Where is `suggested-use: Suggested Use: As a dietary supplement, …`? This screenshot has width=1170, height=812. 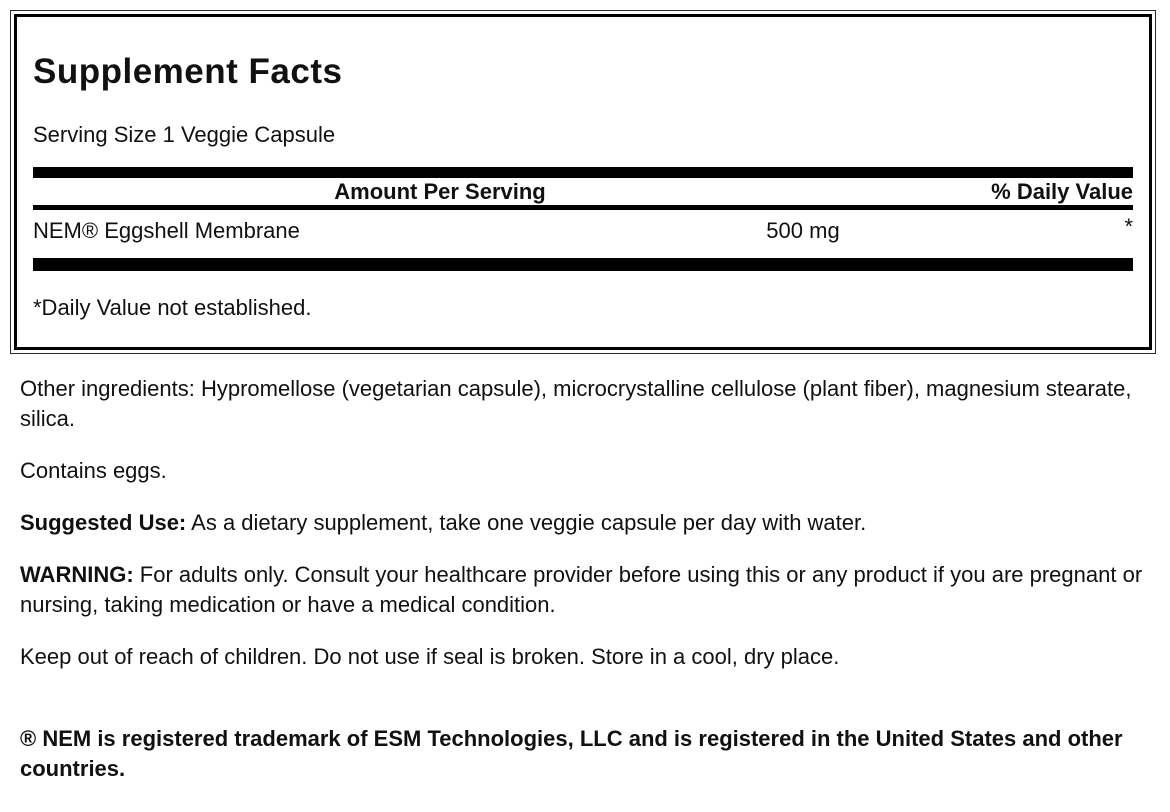 suggested-use: Suggested Use: As a dietary supplement, … is located at coordinates (584, 523).